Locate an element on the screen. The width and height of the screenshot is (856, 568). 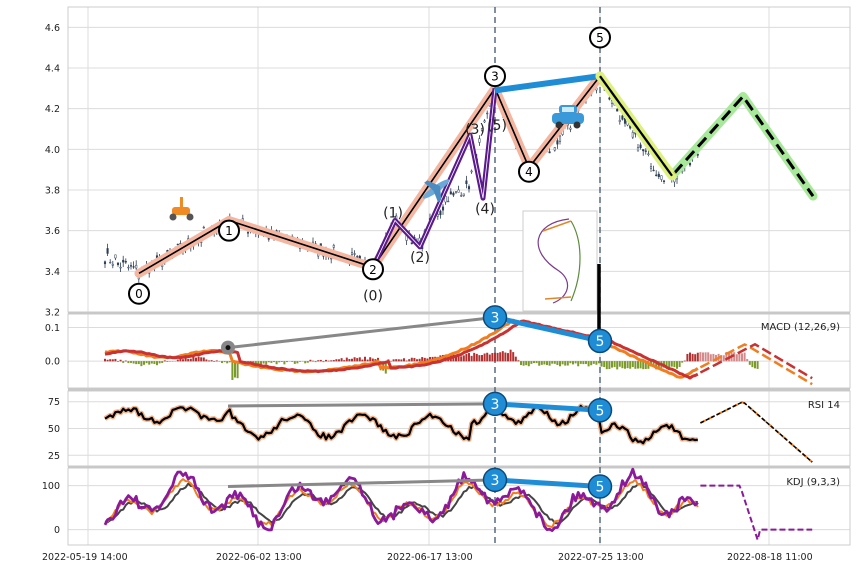
macd-projection is located at coordinates (756, 364).